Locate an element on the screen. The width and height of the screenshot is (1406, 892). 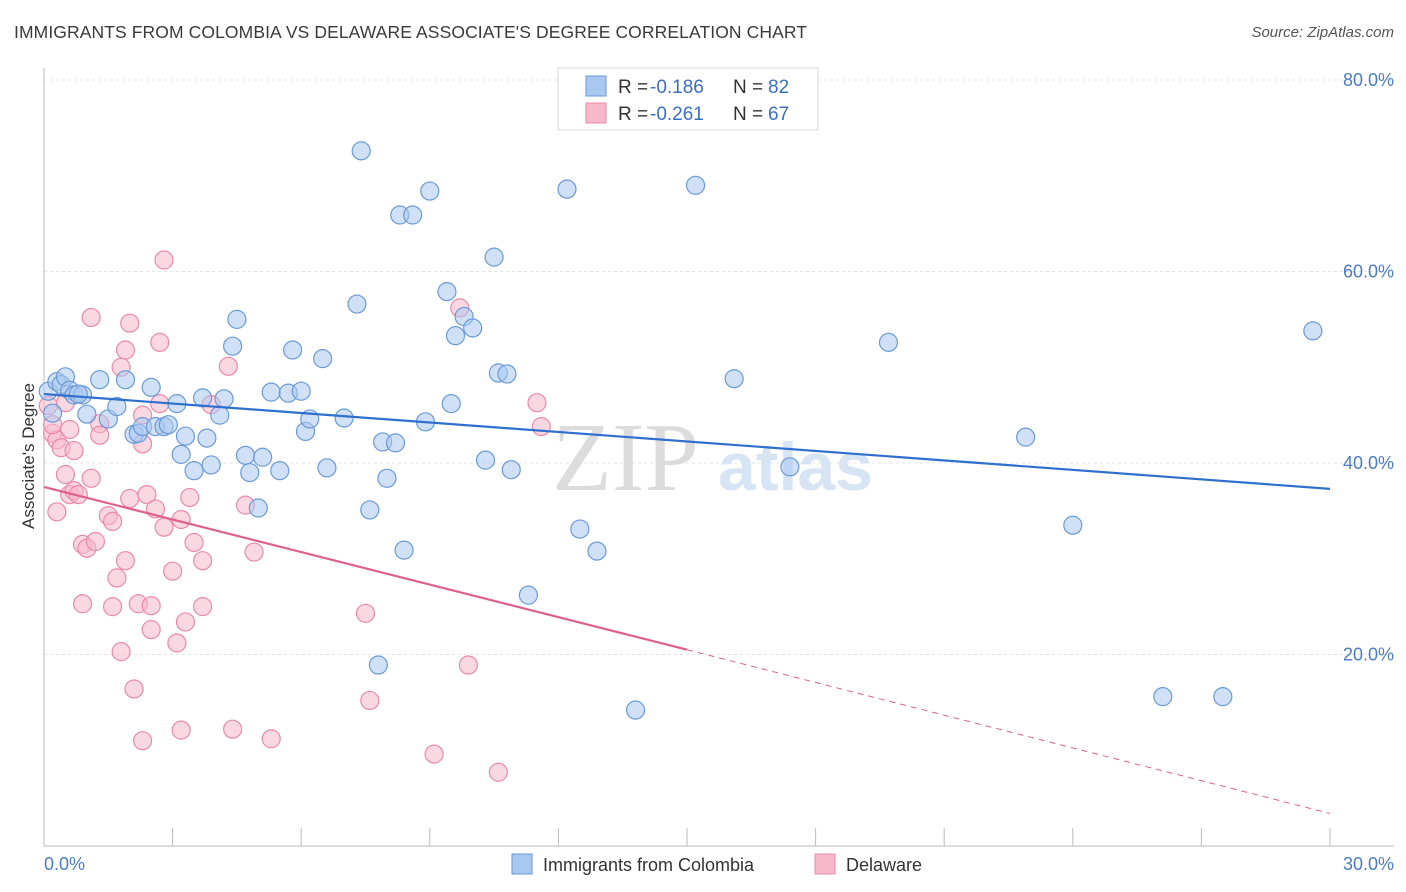
x-tick-label-max: 30.0% is located at coordinates (1368, 864).